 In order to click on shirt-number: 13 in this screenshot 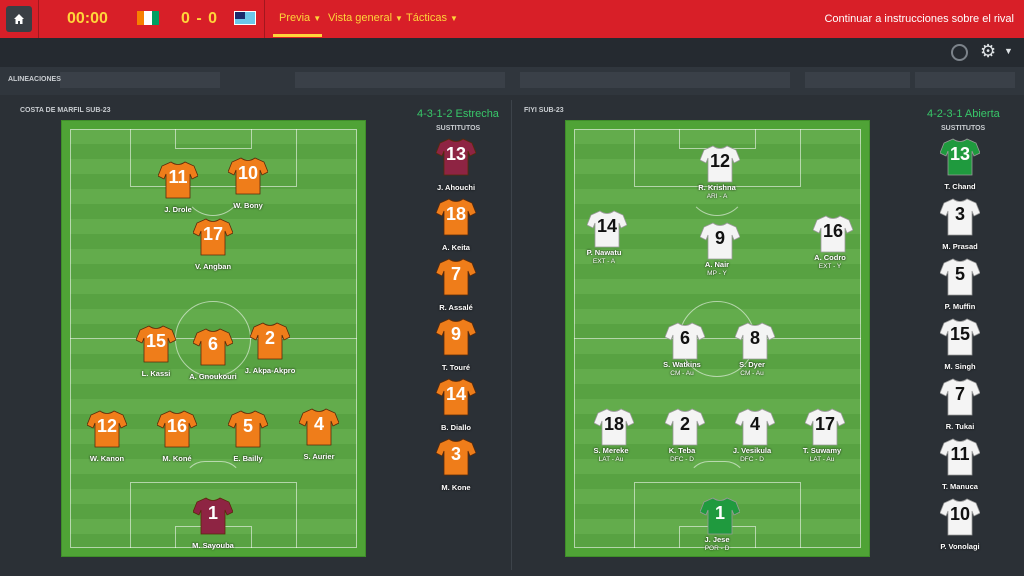, I will do `click(456, 154)`.